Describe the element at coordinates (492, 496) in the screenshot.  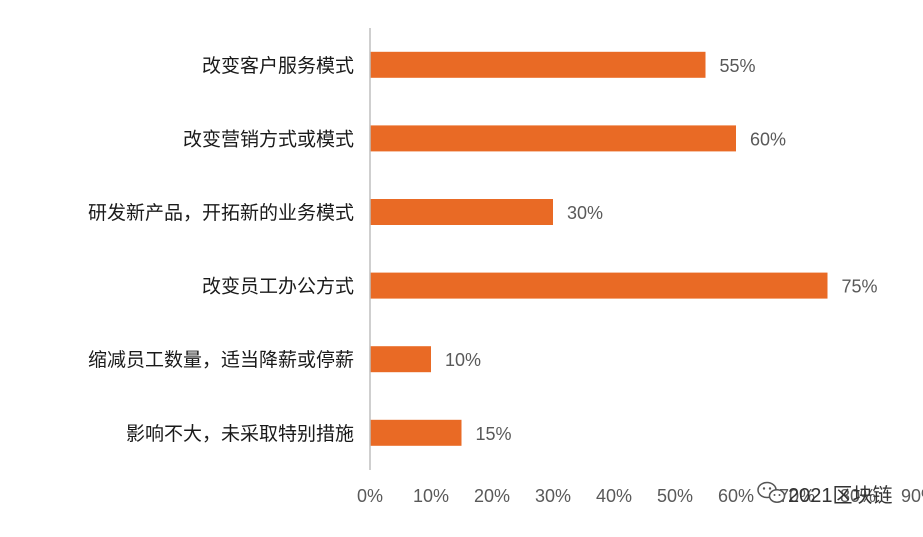
I see `x-tick-label: 20%` at that location.